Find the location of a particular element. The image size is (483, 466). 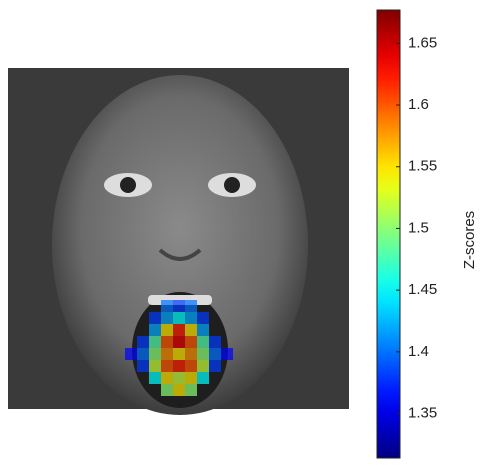

tick-label: 1.35 is located at coordinates (422, 413).